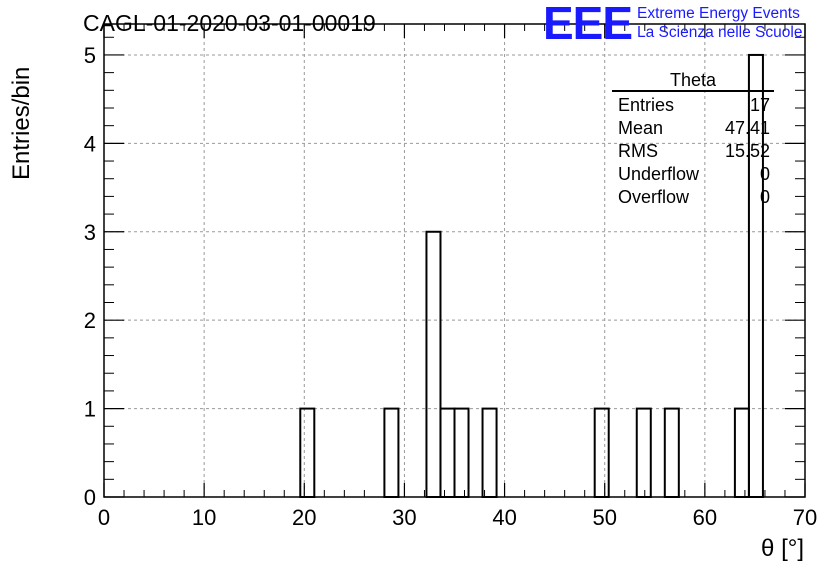  What do you see at coordinates (646, 105) in the screenshot?
I see `stats-label: Entries` at bounding box center [646, 105].